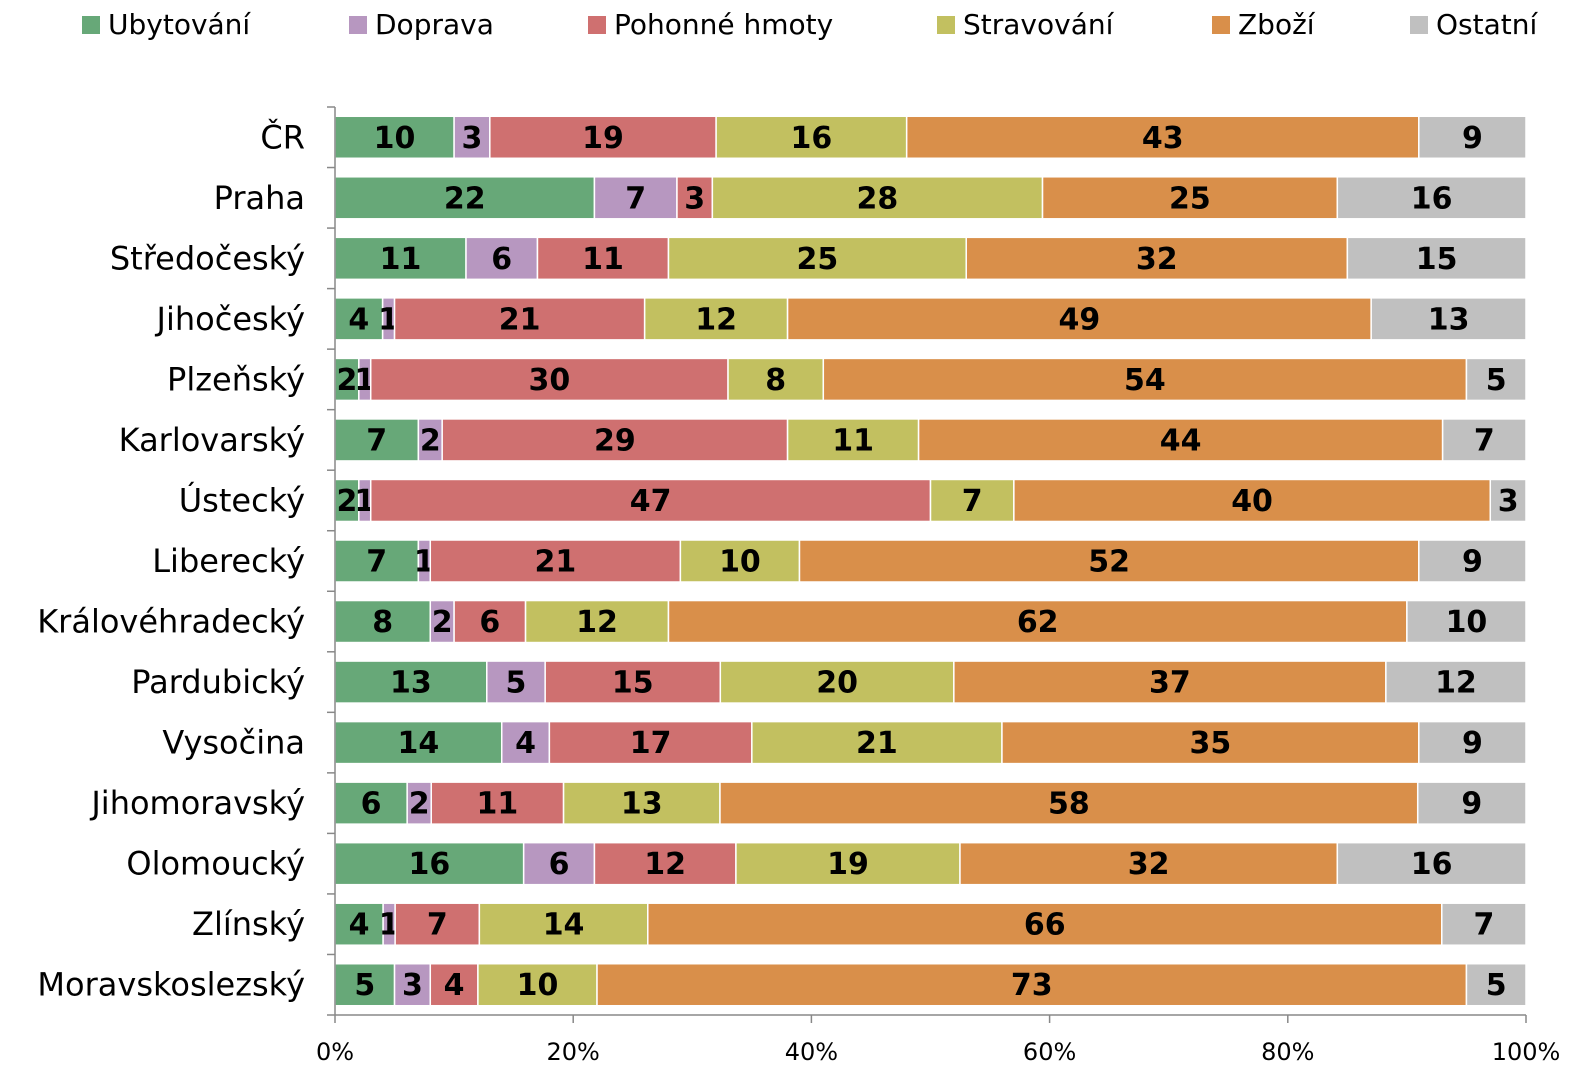  What do you see at coordinates (233, 743) in the screenshot?
I see `category-label: Vysočina` at bounding box center [233, 743].